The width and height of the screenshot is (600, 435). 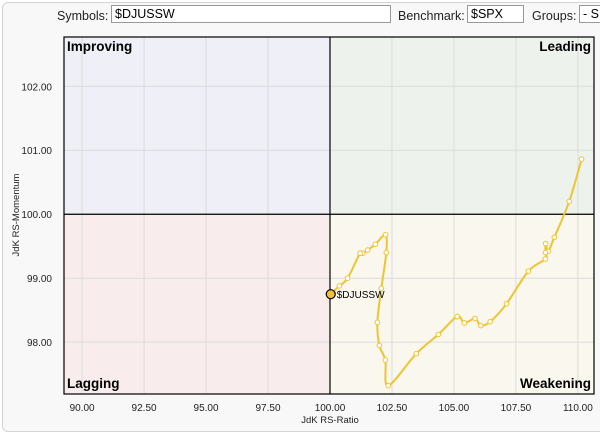 I want to click on y-tick-label: 100.00, so click(x=36, y=215).